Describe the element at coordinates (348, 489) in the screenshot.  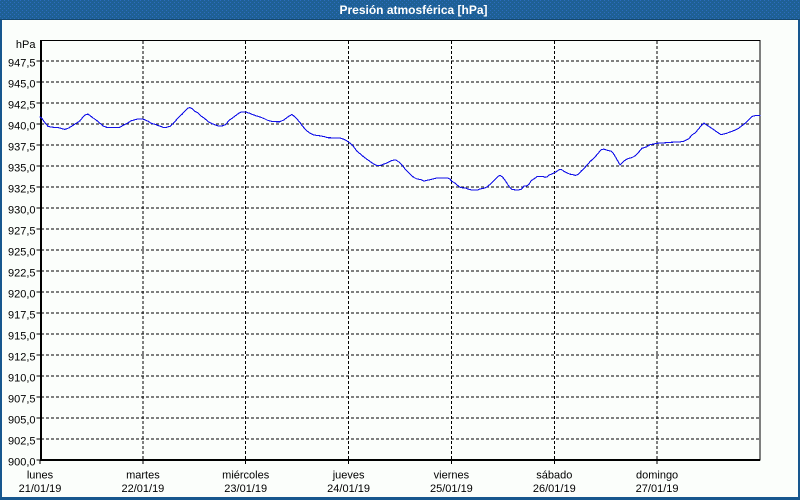
I see `svg-text: 24/01/19` at that location.